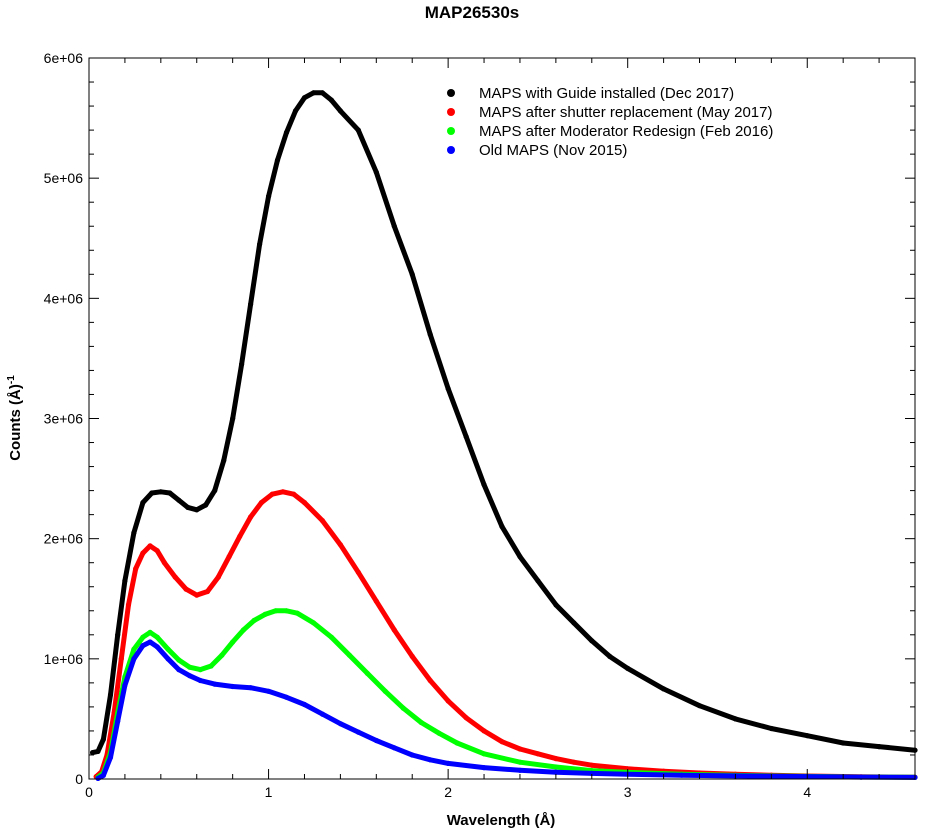 The height and width of the screenshot is (831, 945). Describe the element at coordinates (553, 150) in the screenshot. I see `legend-label: Old MAPS (Nov 2015)` at that location.